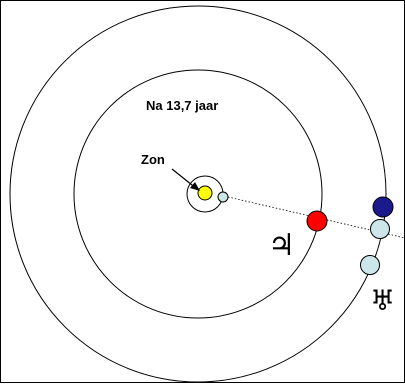 The width and height of the screenshot is (405, 388). Describe the element at coordinates (281, 245) in the screenshot. I see `jupiter-symbol: ♃` at that location.